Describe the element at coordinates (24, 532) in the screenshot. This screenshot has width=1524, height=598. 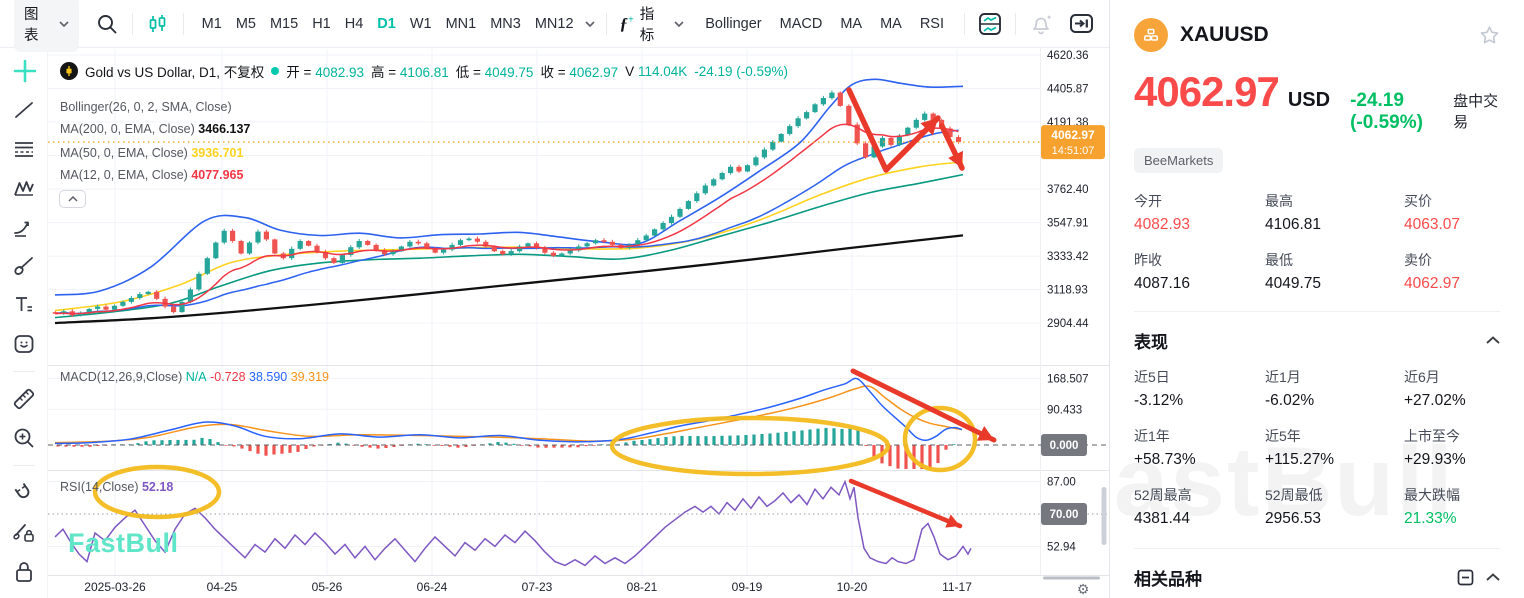
I see `drawing-lock-icon` at that location.